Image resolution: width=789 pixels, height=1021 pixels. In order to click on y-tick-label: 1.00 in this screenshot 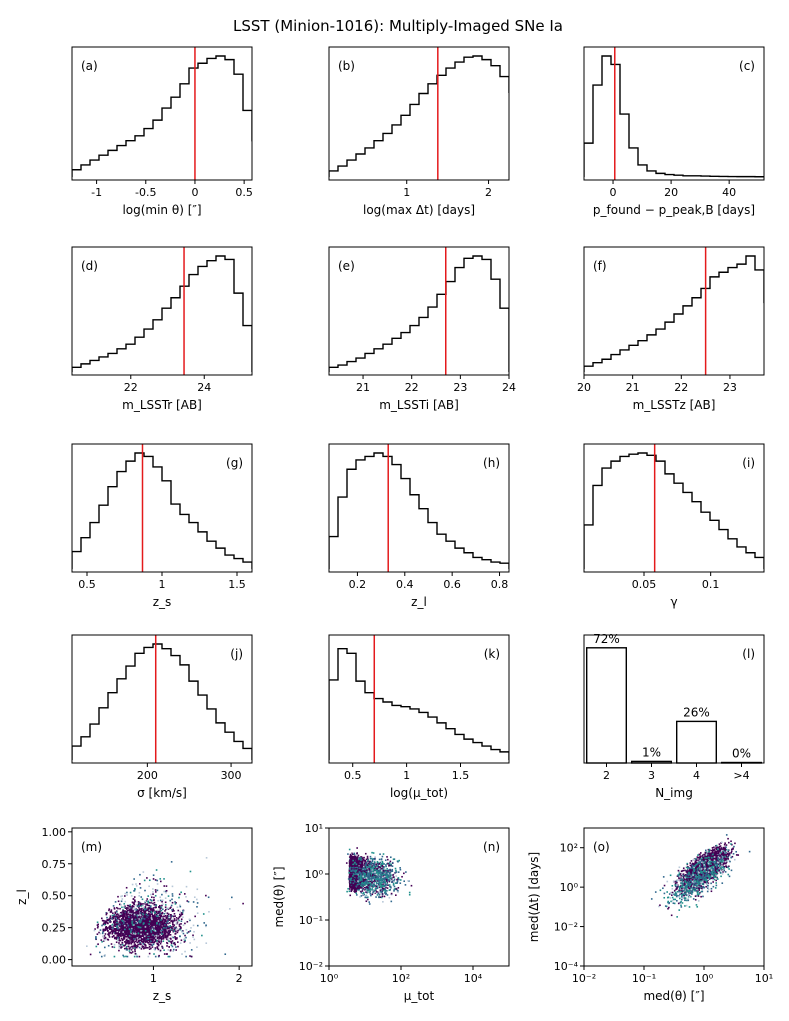, I will do `click(54, 832)`.